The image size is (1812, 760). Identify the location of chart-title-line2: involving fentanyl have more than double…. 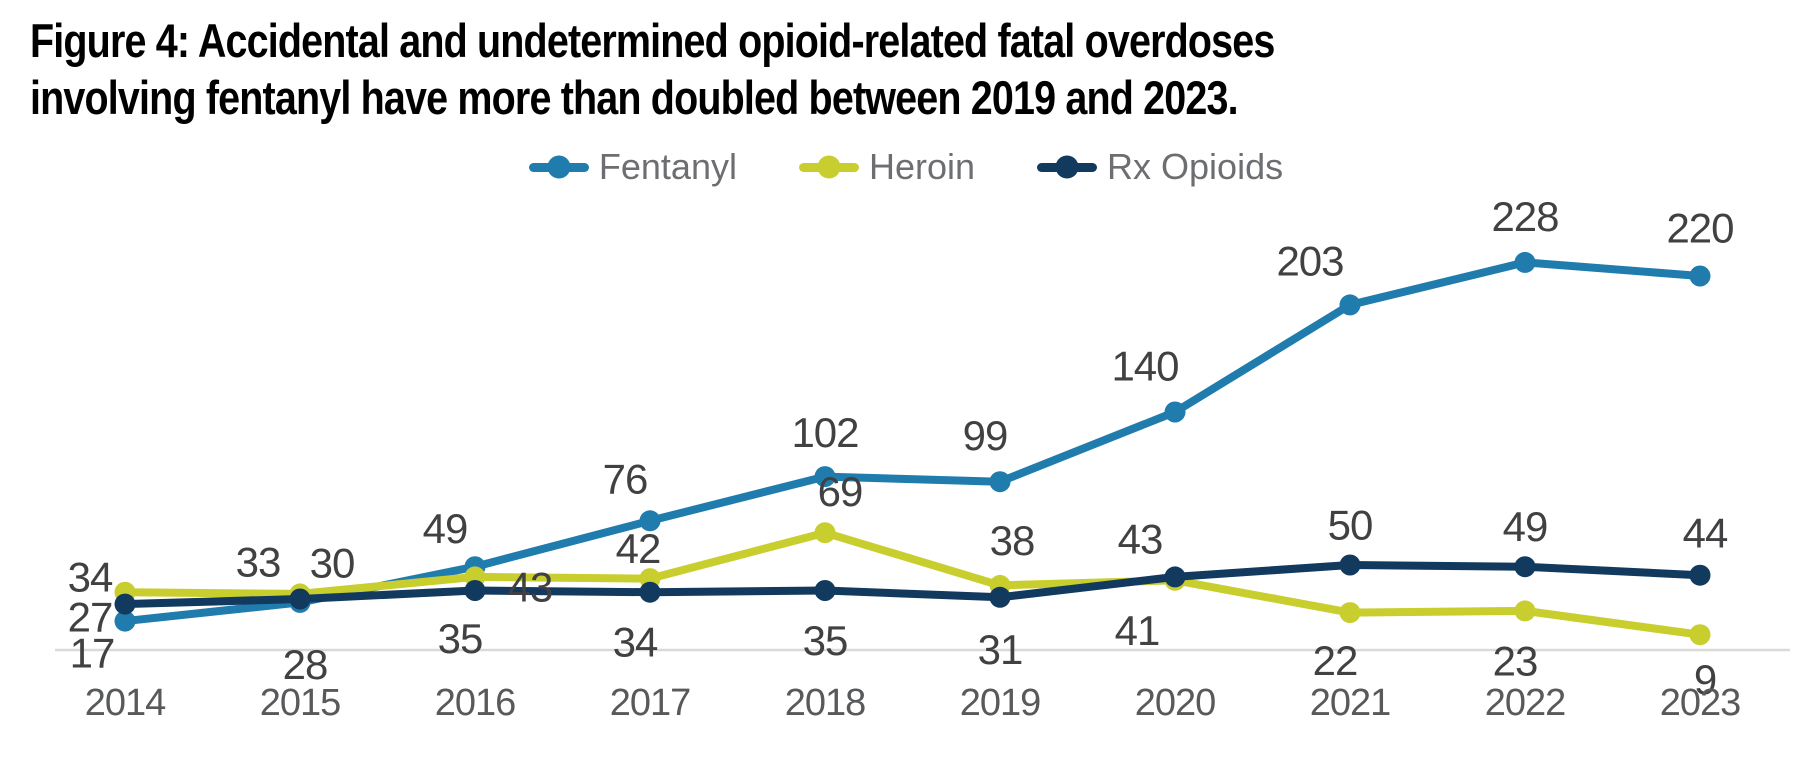
(634, 98).